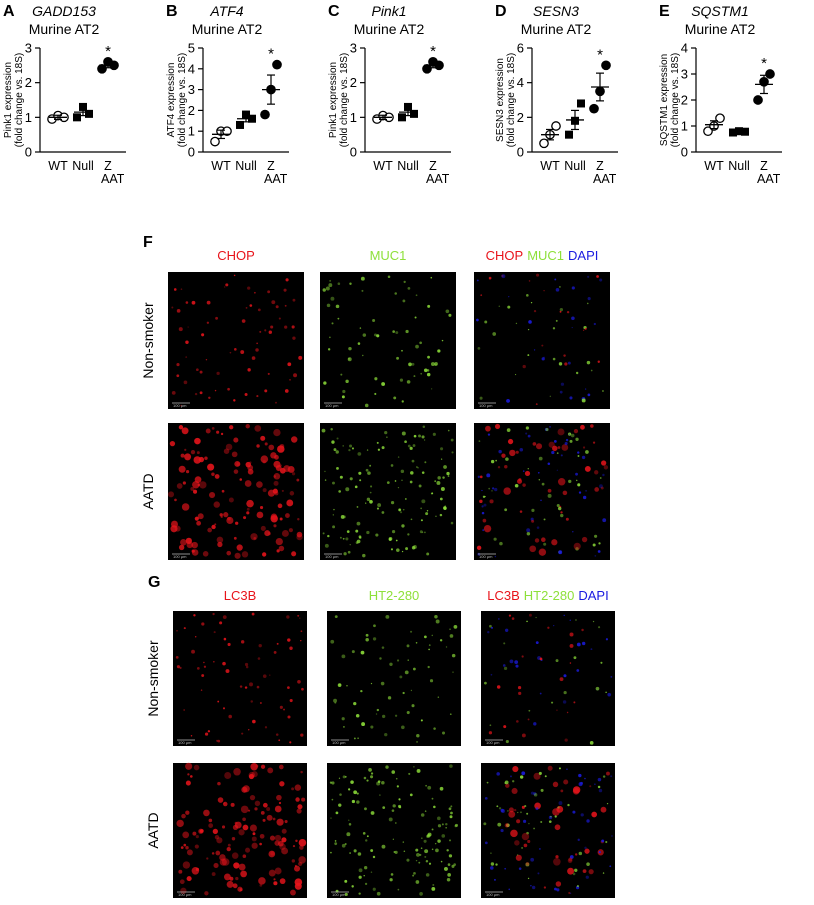 This screenshot has height=905, width=814. I want to click on y-tick-label: 3, so click(353, 48).